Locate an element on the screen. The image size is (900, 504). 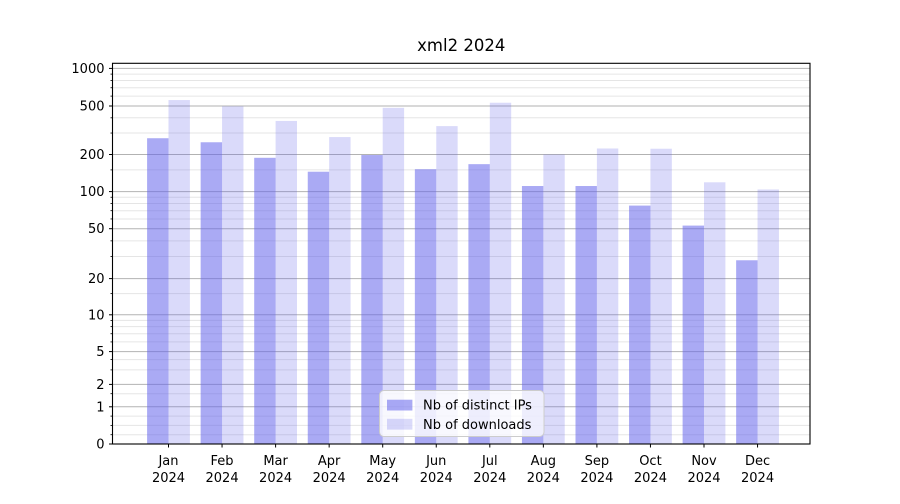
y-tick-label: 1 is located at coordinates (100, 407).